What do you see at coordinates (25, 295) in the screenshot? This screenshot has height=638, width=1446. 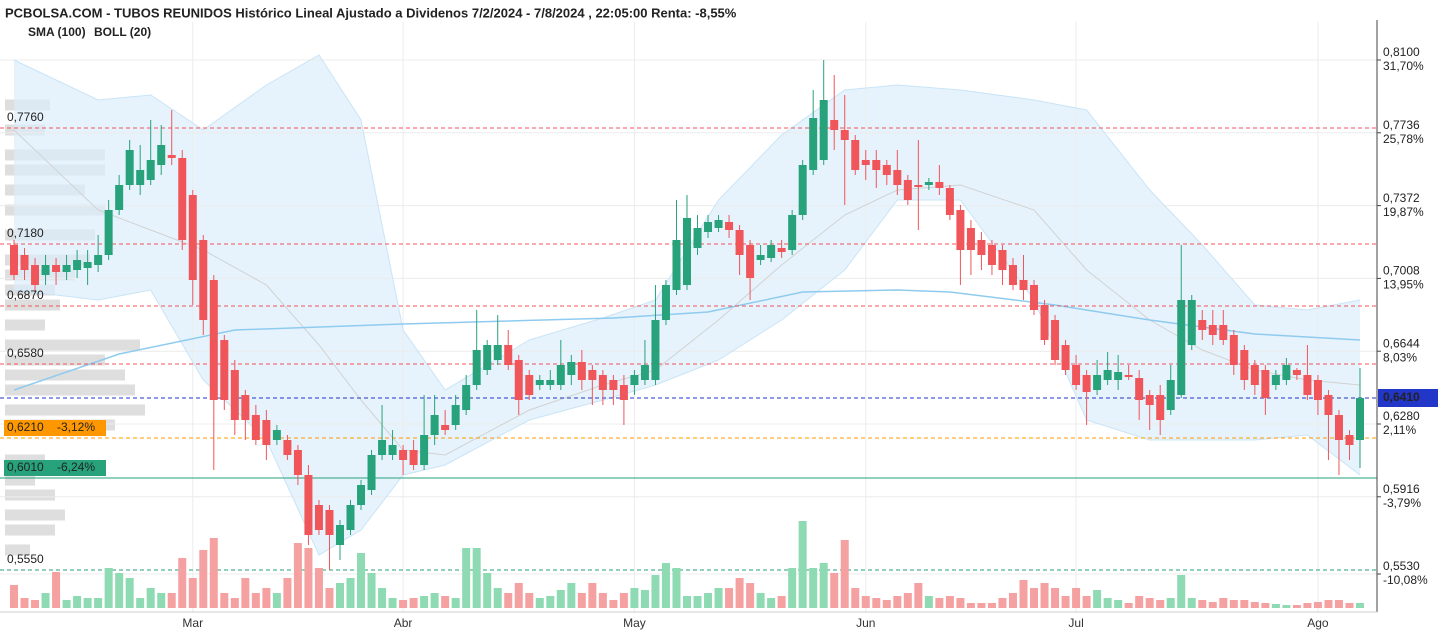 I see `level-label: 0,6870` at bounding box center [25, 295].